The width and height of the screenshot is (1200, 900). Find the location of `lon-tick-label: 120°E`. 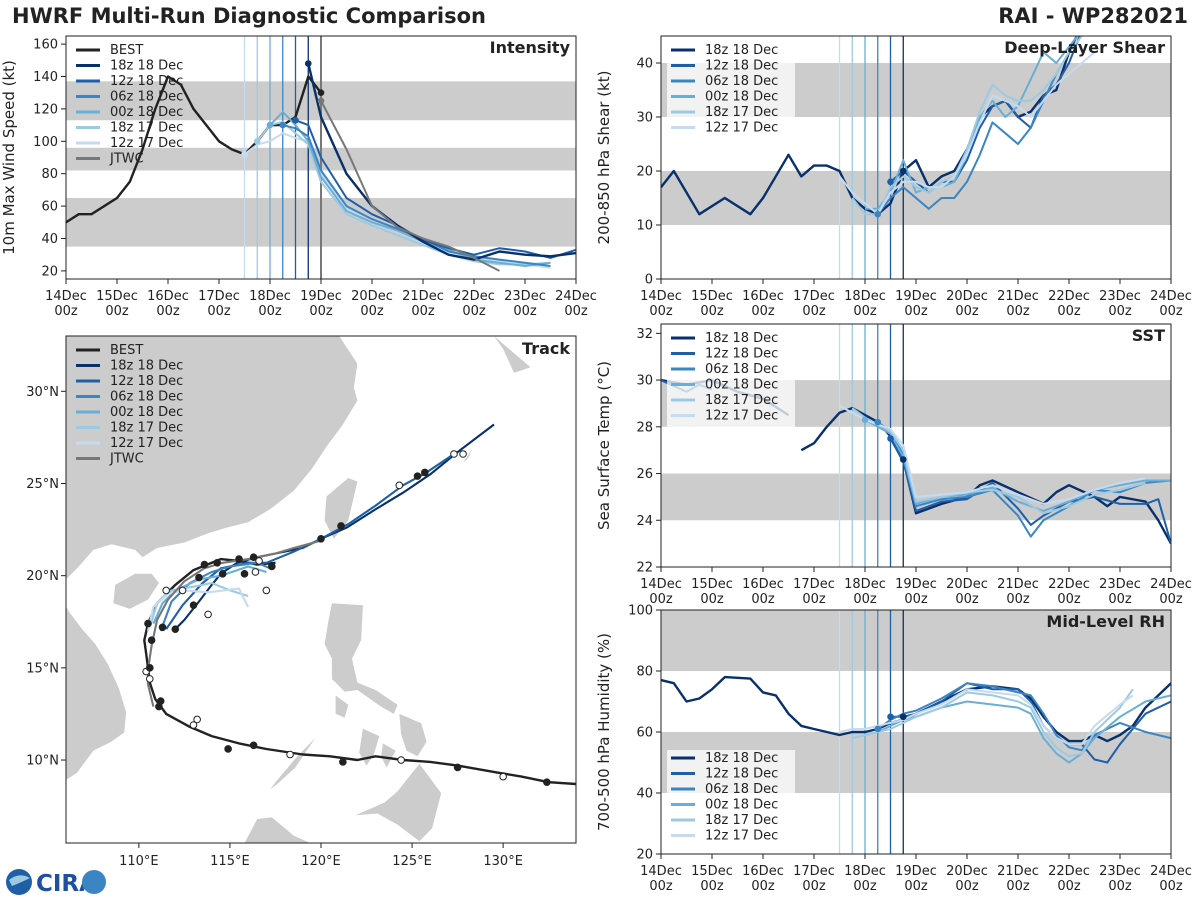

lon-tick-label: 120°E is located at coordinates (321, 861).